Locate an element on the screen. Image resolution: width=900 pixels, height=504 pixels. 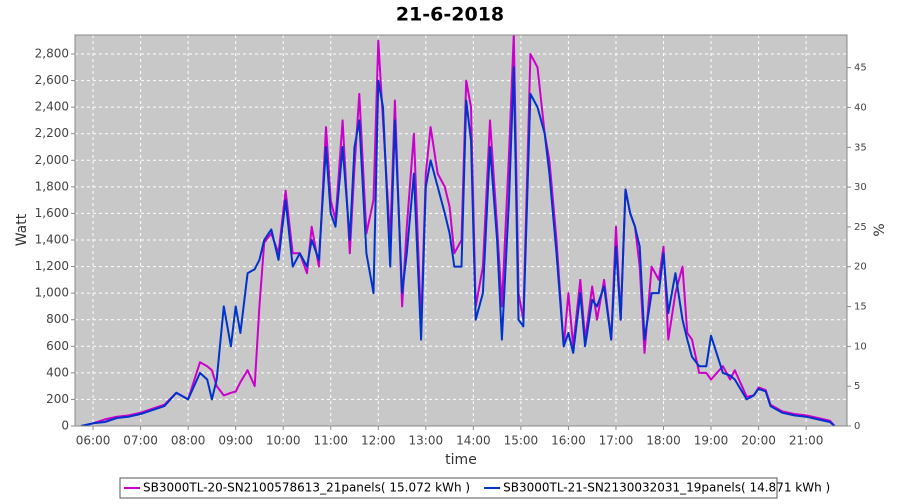
x-tick-label: 08:00 is located at coordinates (188, 441).